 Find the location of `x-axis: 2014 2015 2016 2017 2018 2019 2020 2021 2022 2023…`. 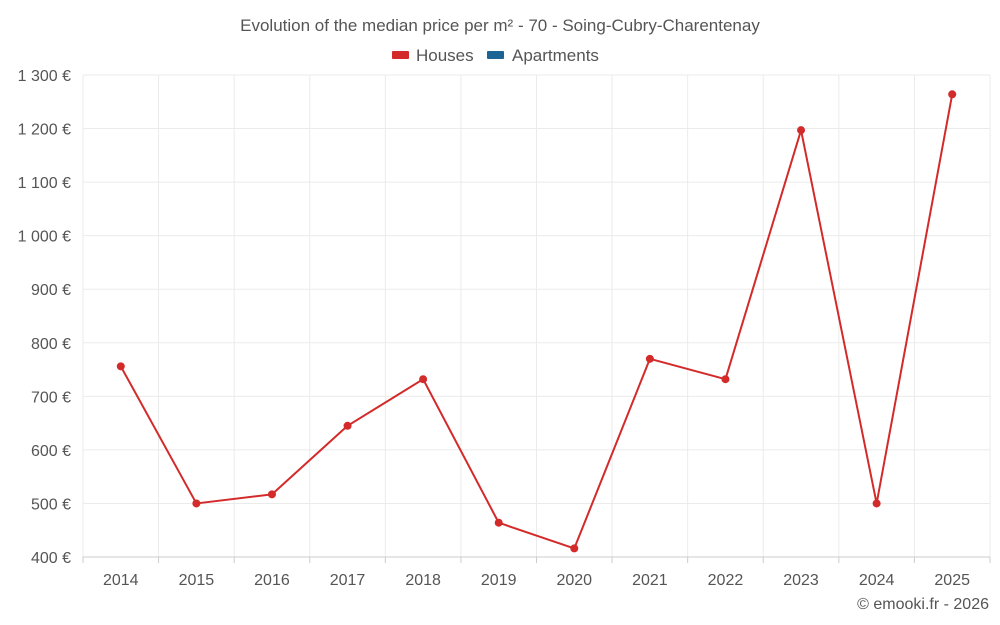

x-axis: 2014 2015 2016 2017 2018 2019 2020 2021 2022 2023… is located at coordinates (536, 572).